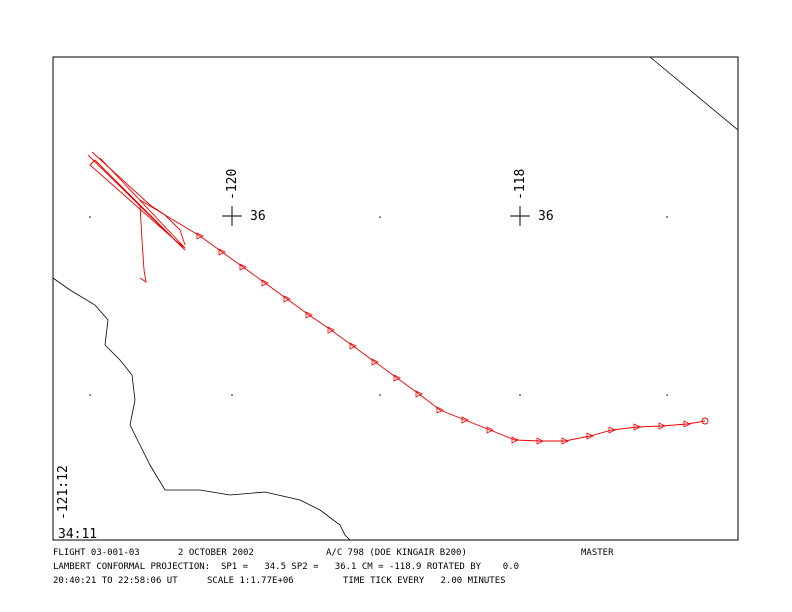 The height and width of the screenshot is (612, 792). What do you see at coordinates (77, 534) in the screenshot?
I see `corner-lat: 34:11` at bounding box center [77, 534].